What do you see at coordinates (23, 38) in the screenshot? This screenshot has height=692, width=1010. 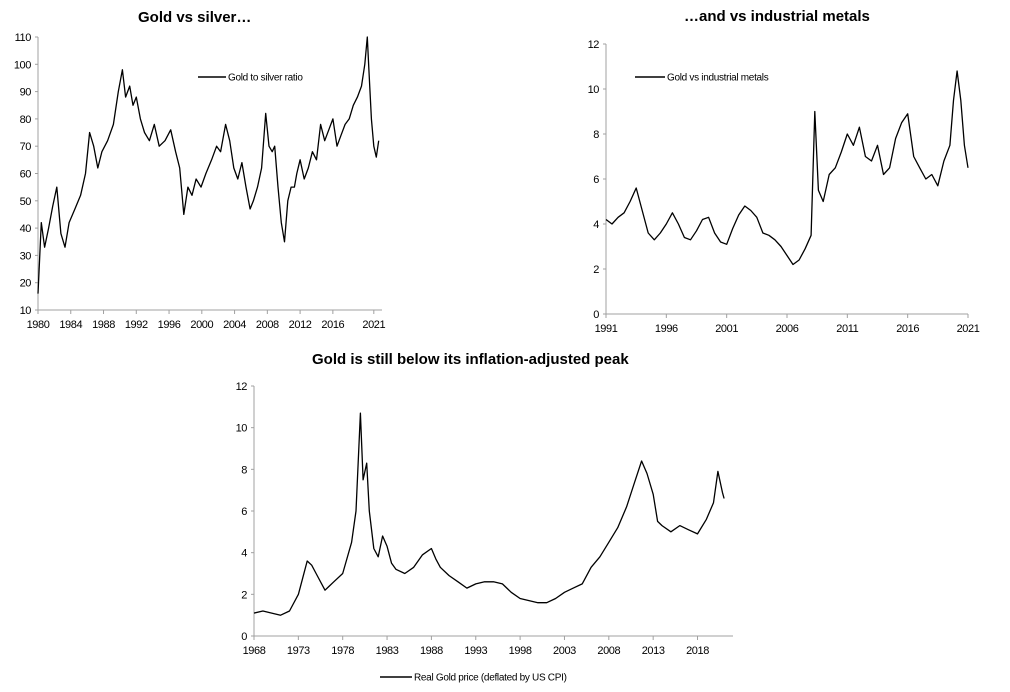 I see `chart1-y-tick-label: 110` at bounding box center [23, 38].